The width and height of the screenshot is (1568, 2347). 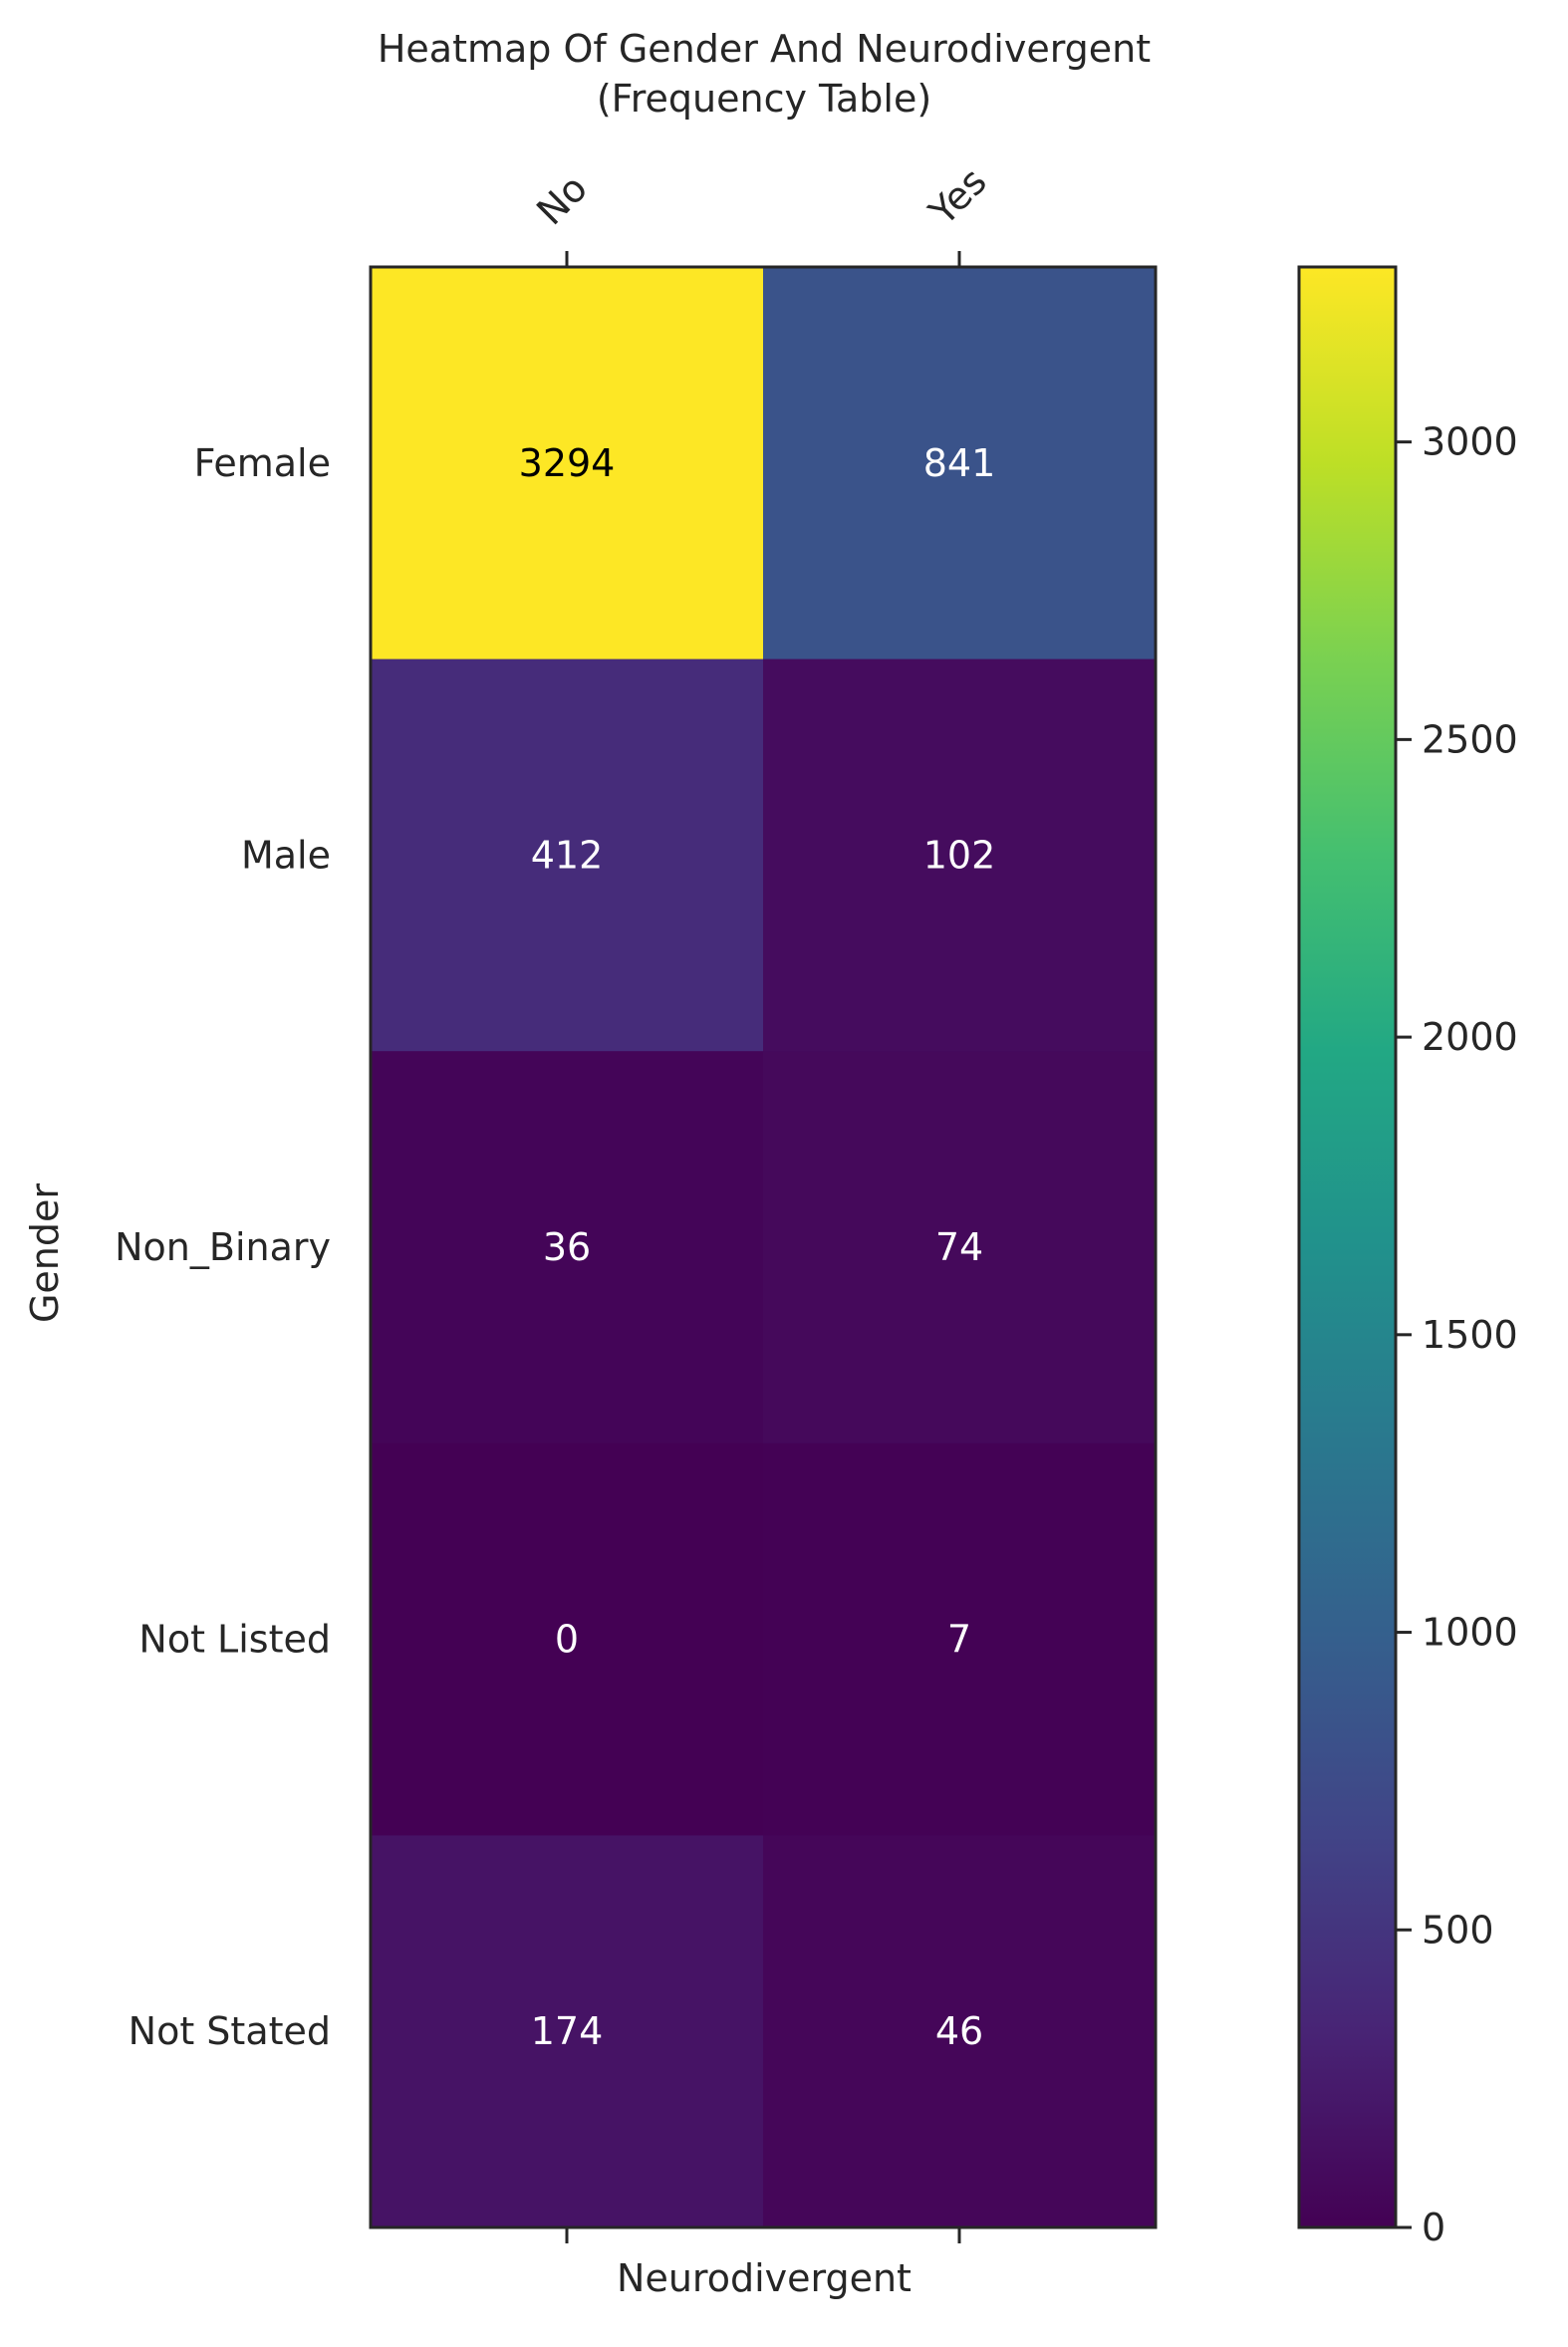 I want to click on cell-value-label: 46, so click(x=959, y=2031).